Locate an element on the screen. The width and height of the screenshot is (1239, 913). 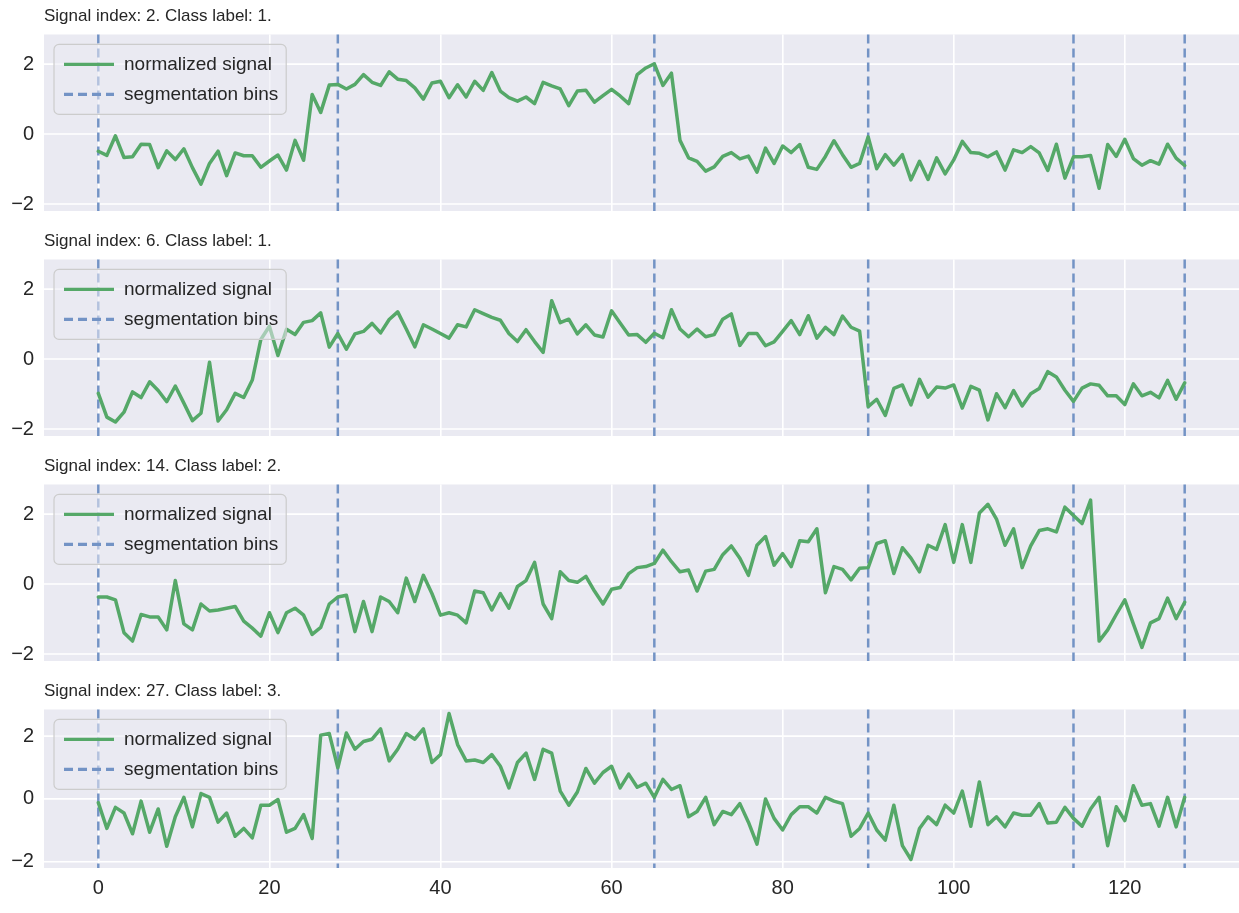
x-tick-label: 120 is located at coordinates (1125, 886).